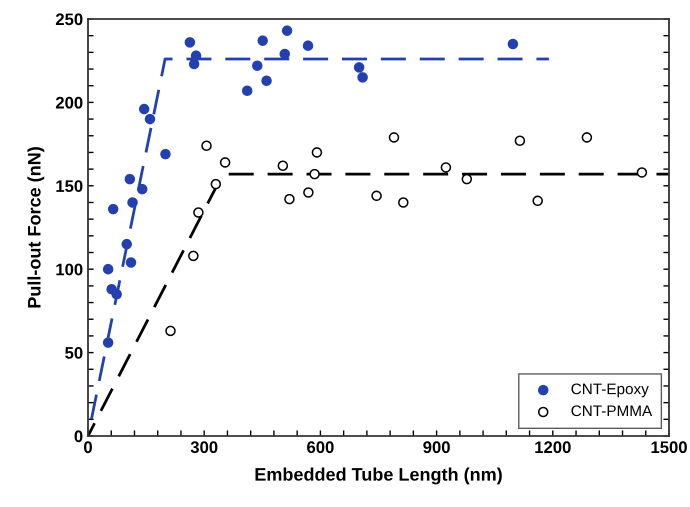  I want to click on legend-label: CNT-PMMA, so click(611, 410).